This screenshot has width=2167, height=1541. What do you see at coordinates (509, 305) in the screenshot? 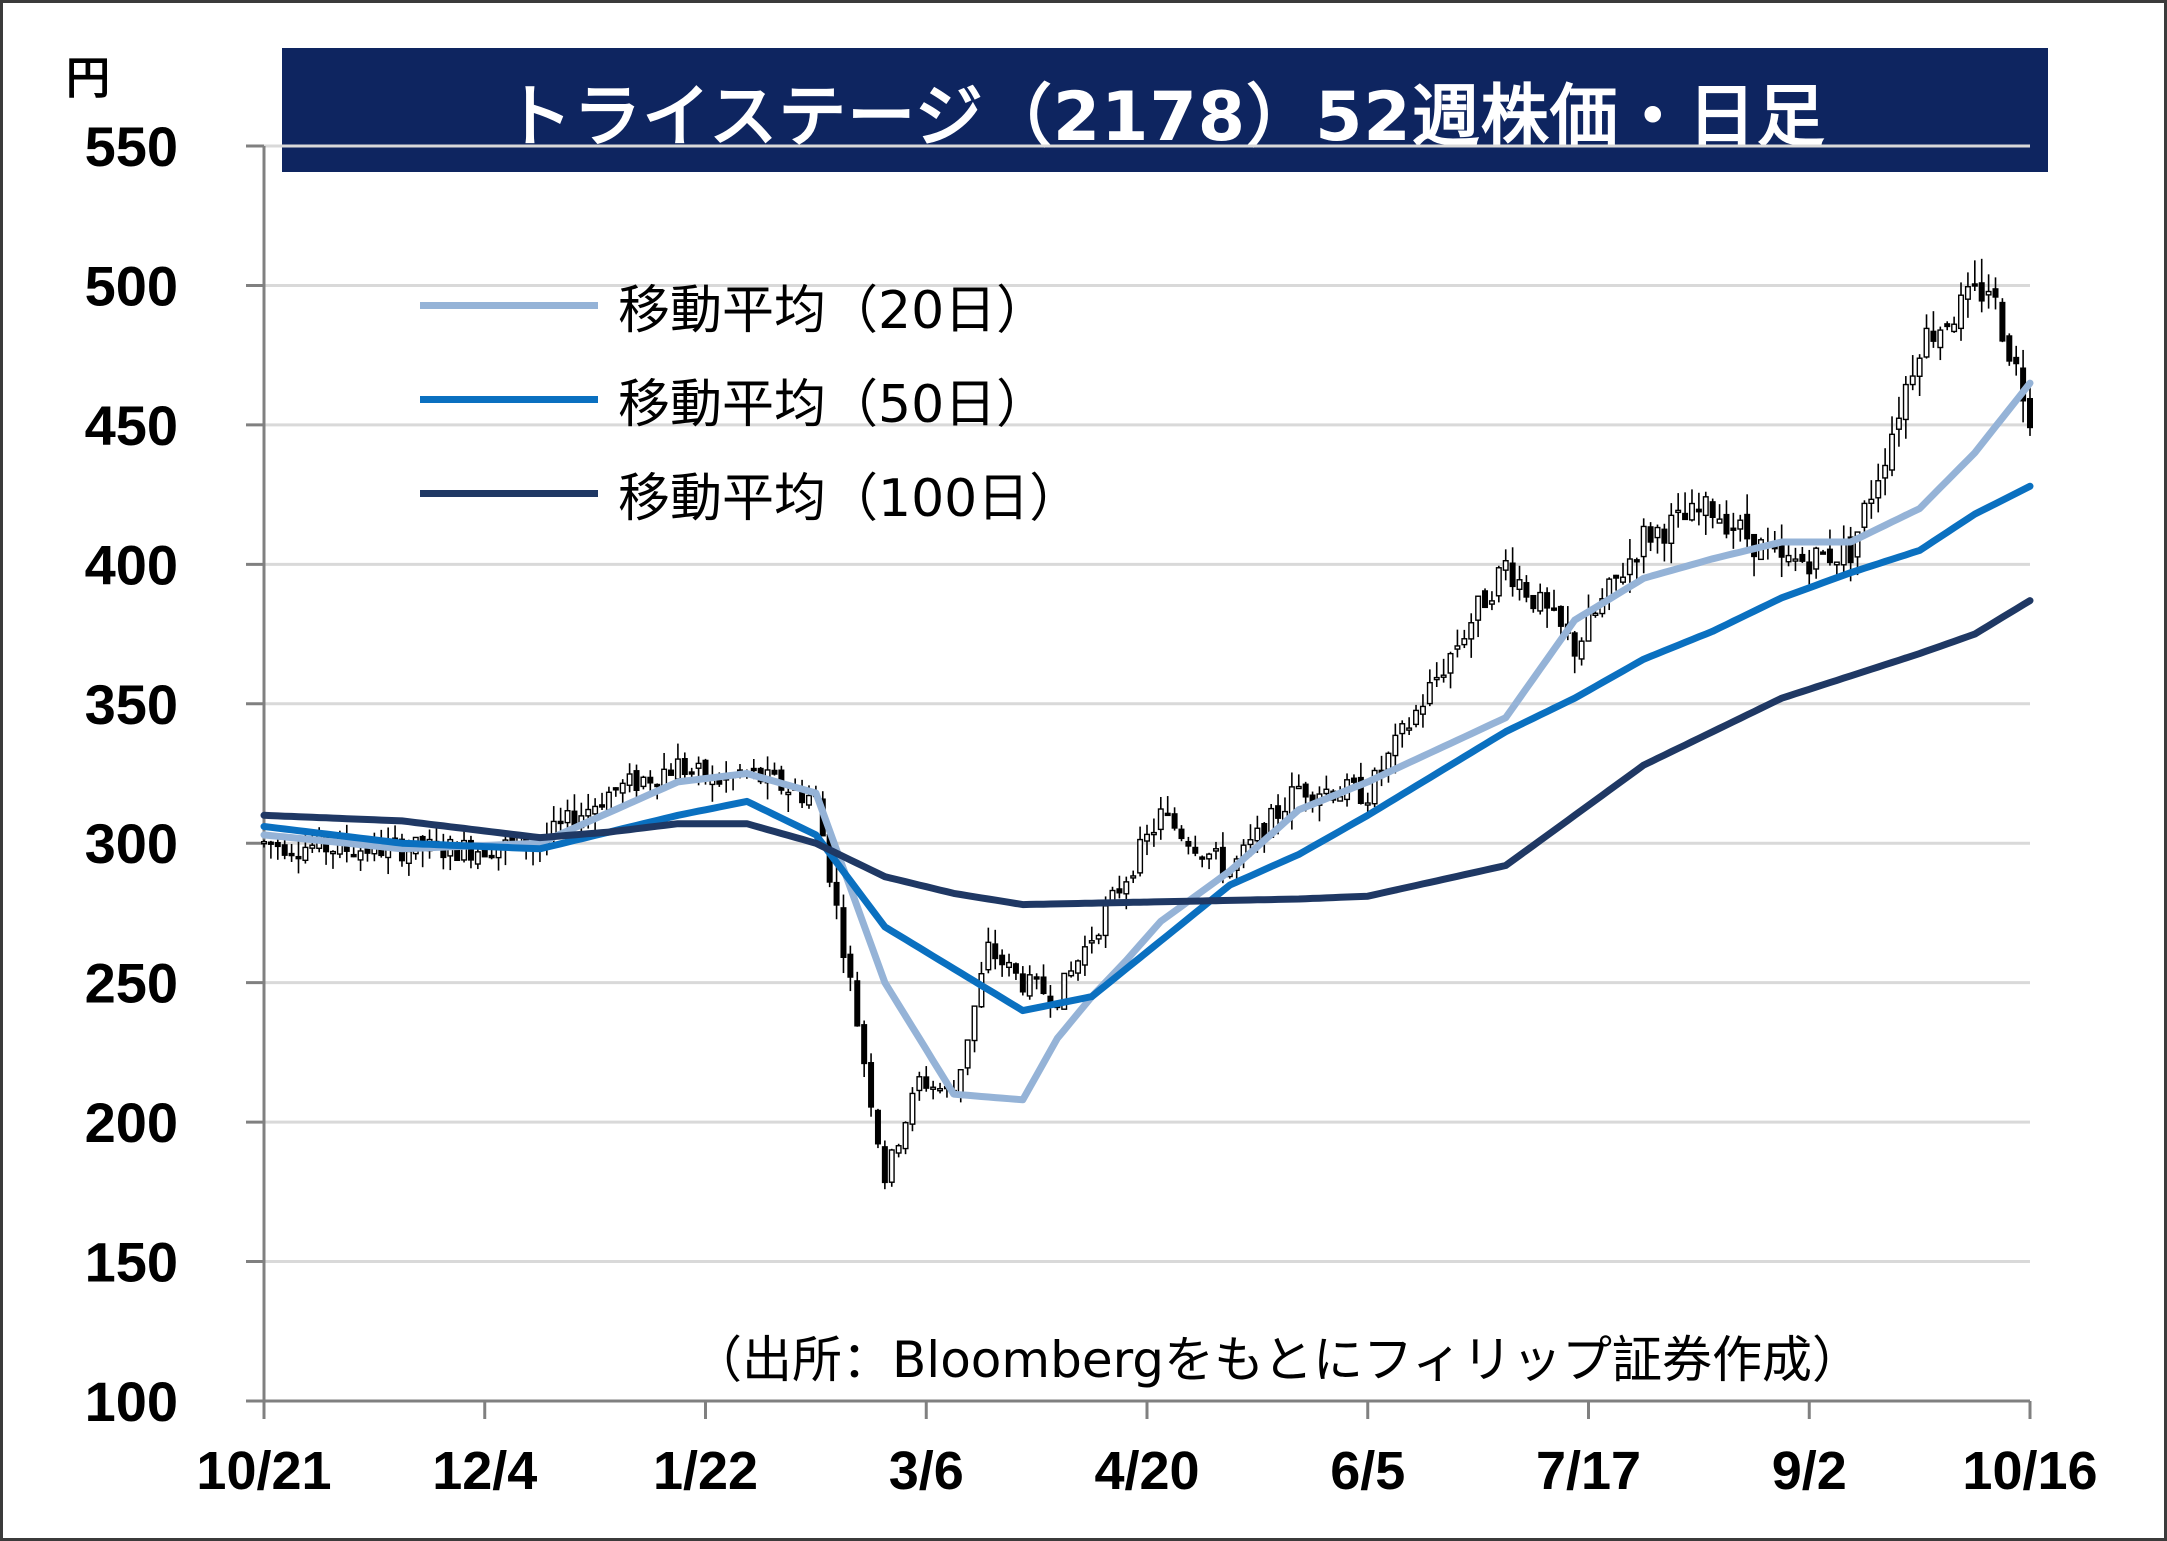
I see `legend-swatch-ma20` at bounding box center [509, 305].